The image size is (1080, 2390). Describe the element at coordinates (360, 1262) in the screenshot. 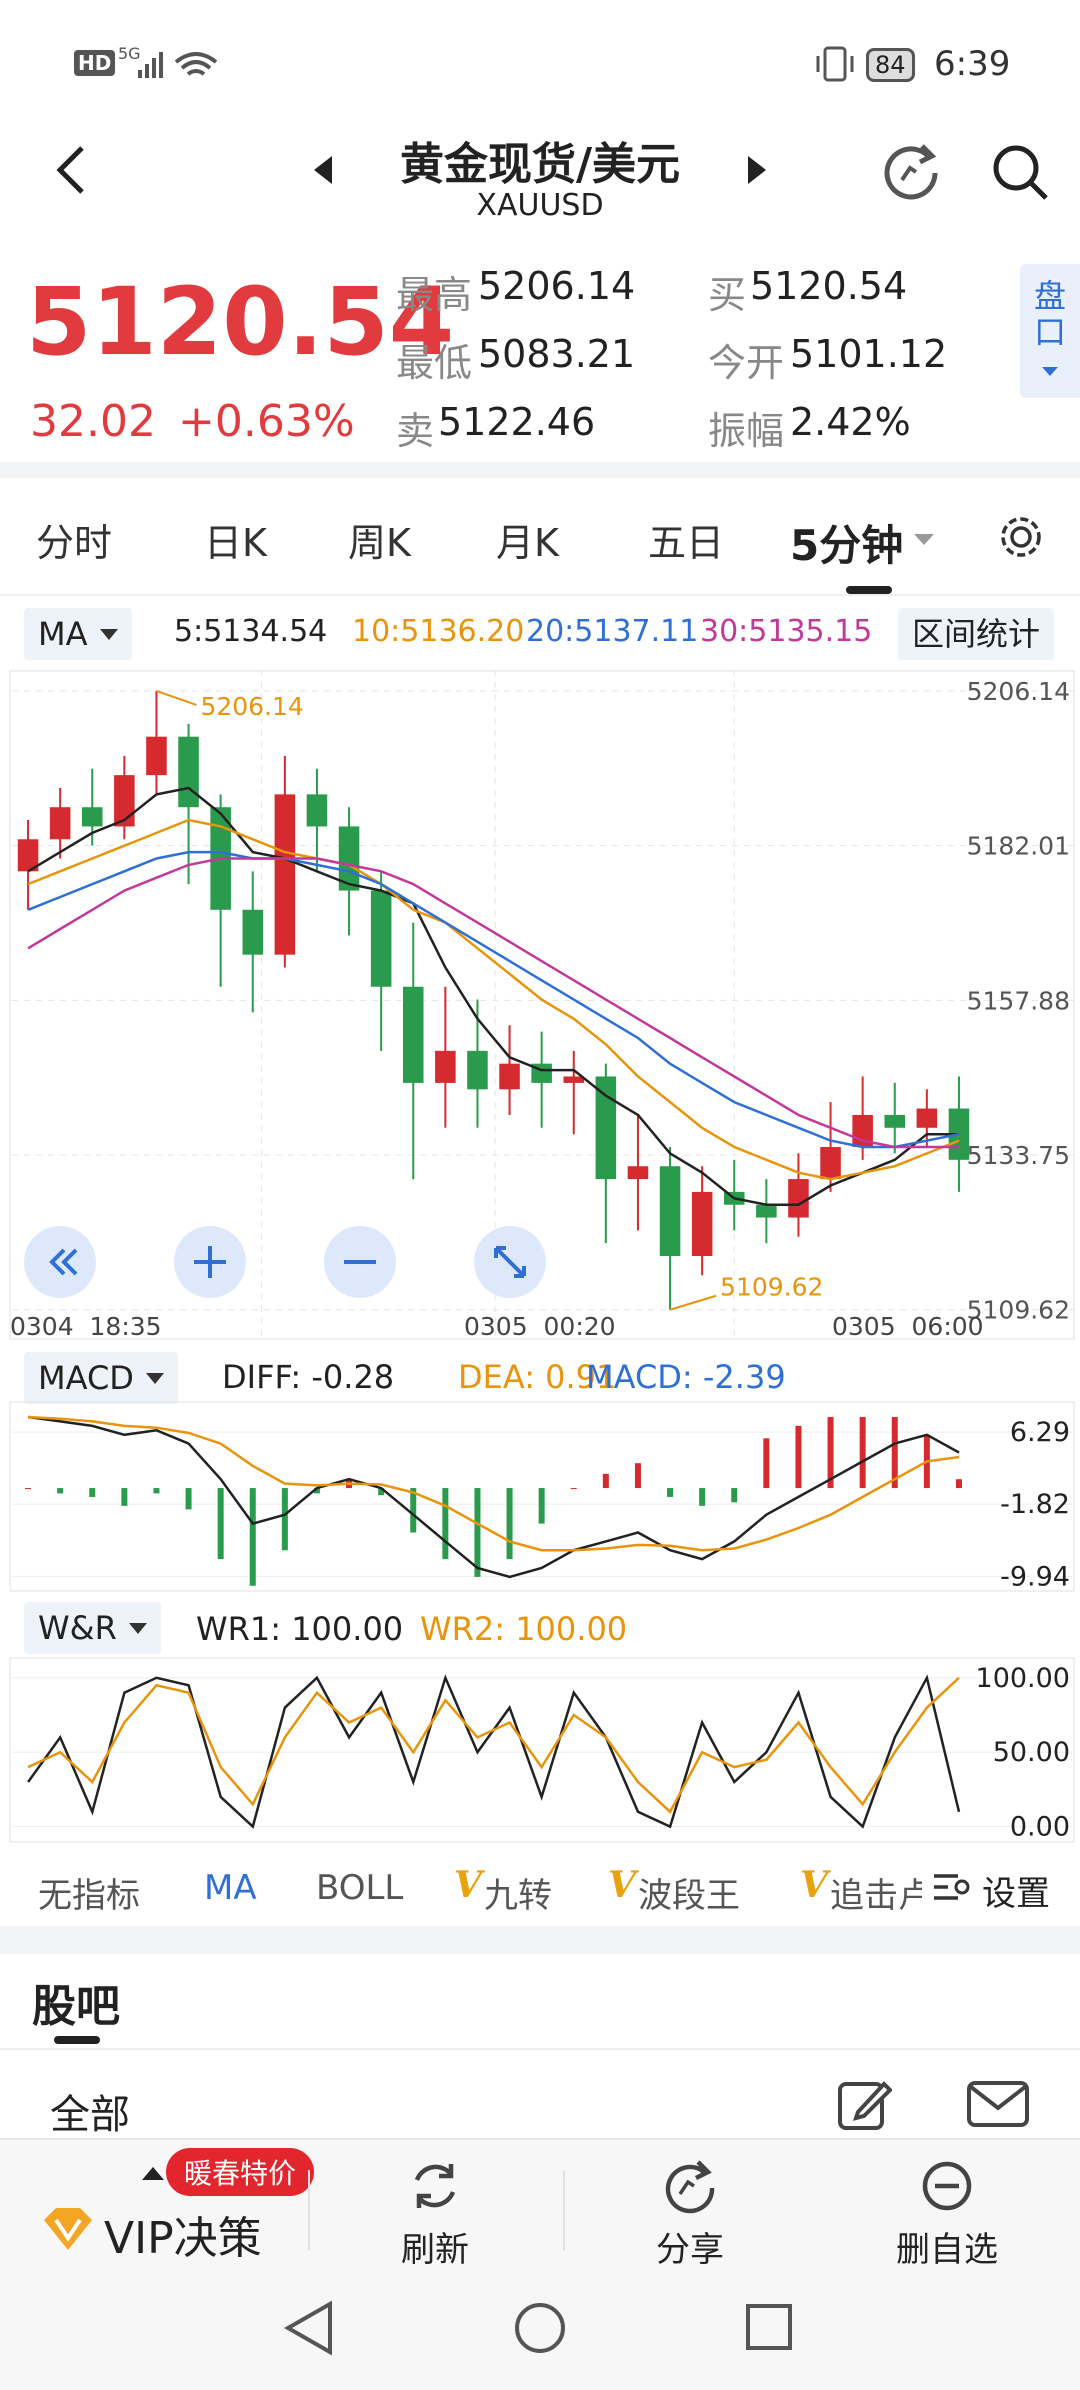

I see `zoom-out-button` at that location.